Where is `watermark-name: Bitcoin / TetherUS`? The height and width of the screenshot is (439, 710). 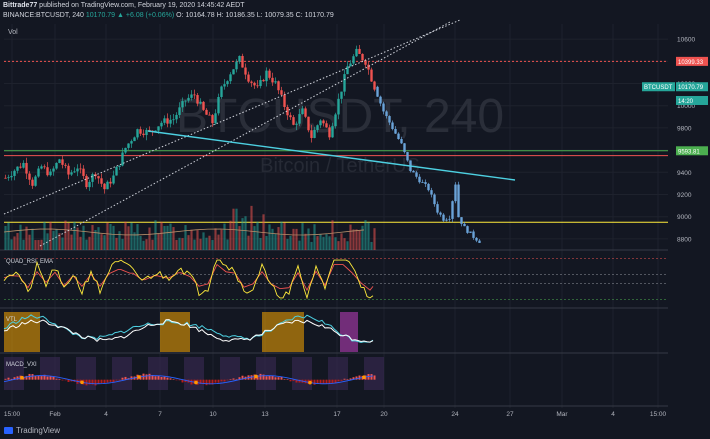
watermark-name: Bitcoin / TetherUS is located at coordinates (340, 166).